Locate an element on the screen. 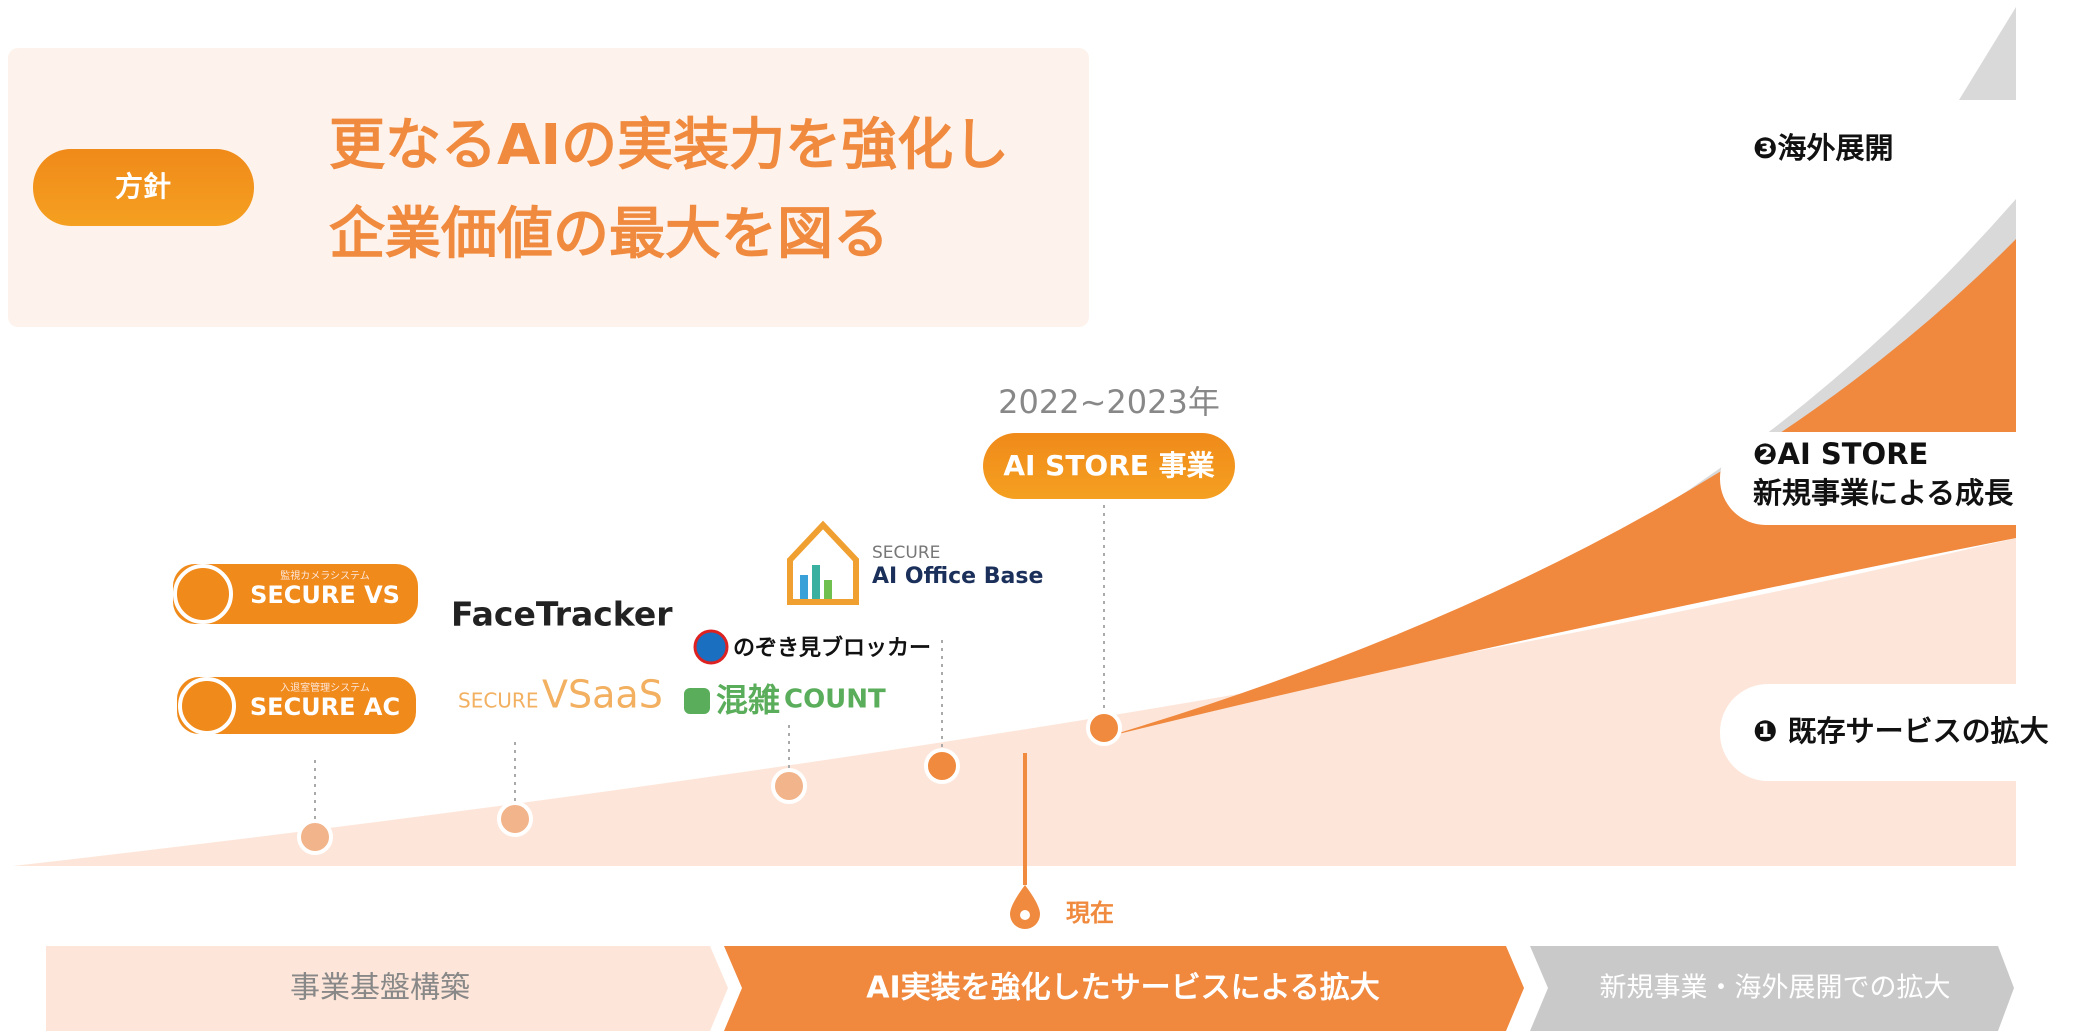  logo-caption: 監視カメラシステム is located at coordinates (325, 575).